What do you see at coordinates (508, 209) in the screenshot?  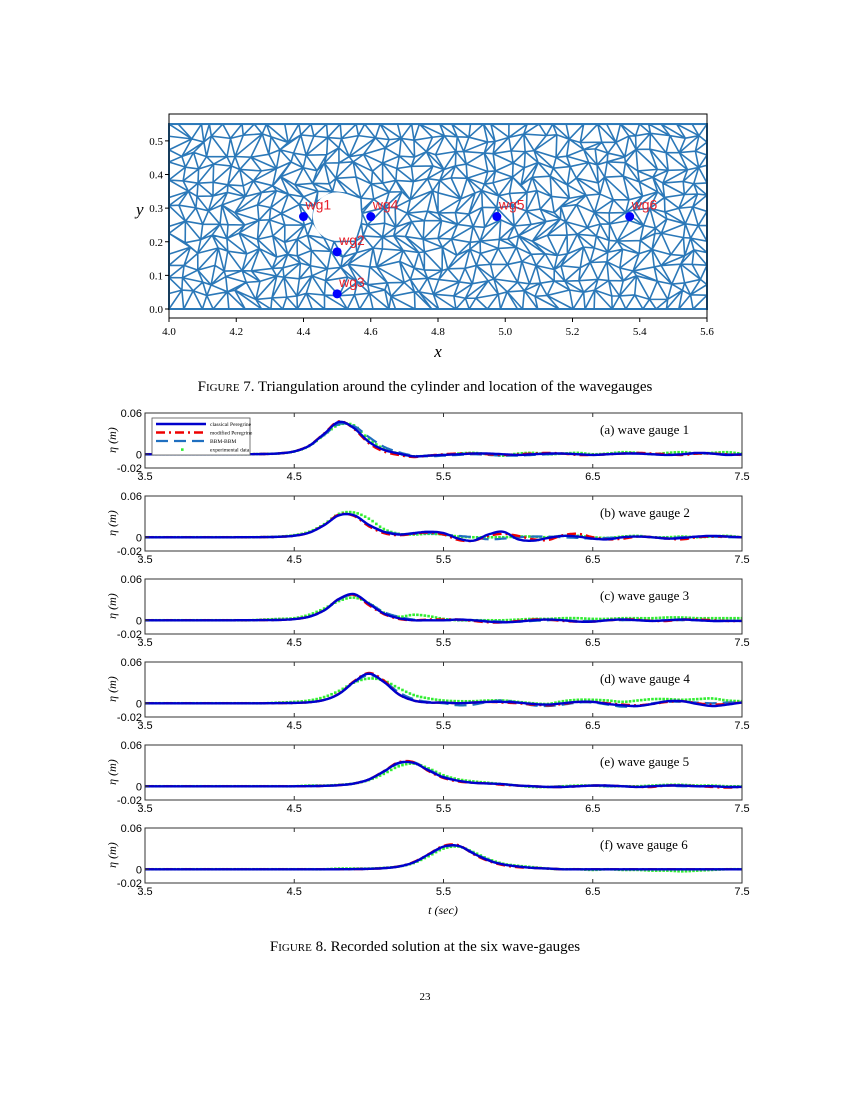 I see `wave-gauge-wg5: wg5` at bounding box center [508, 209].